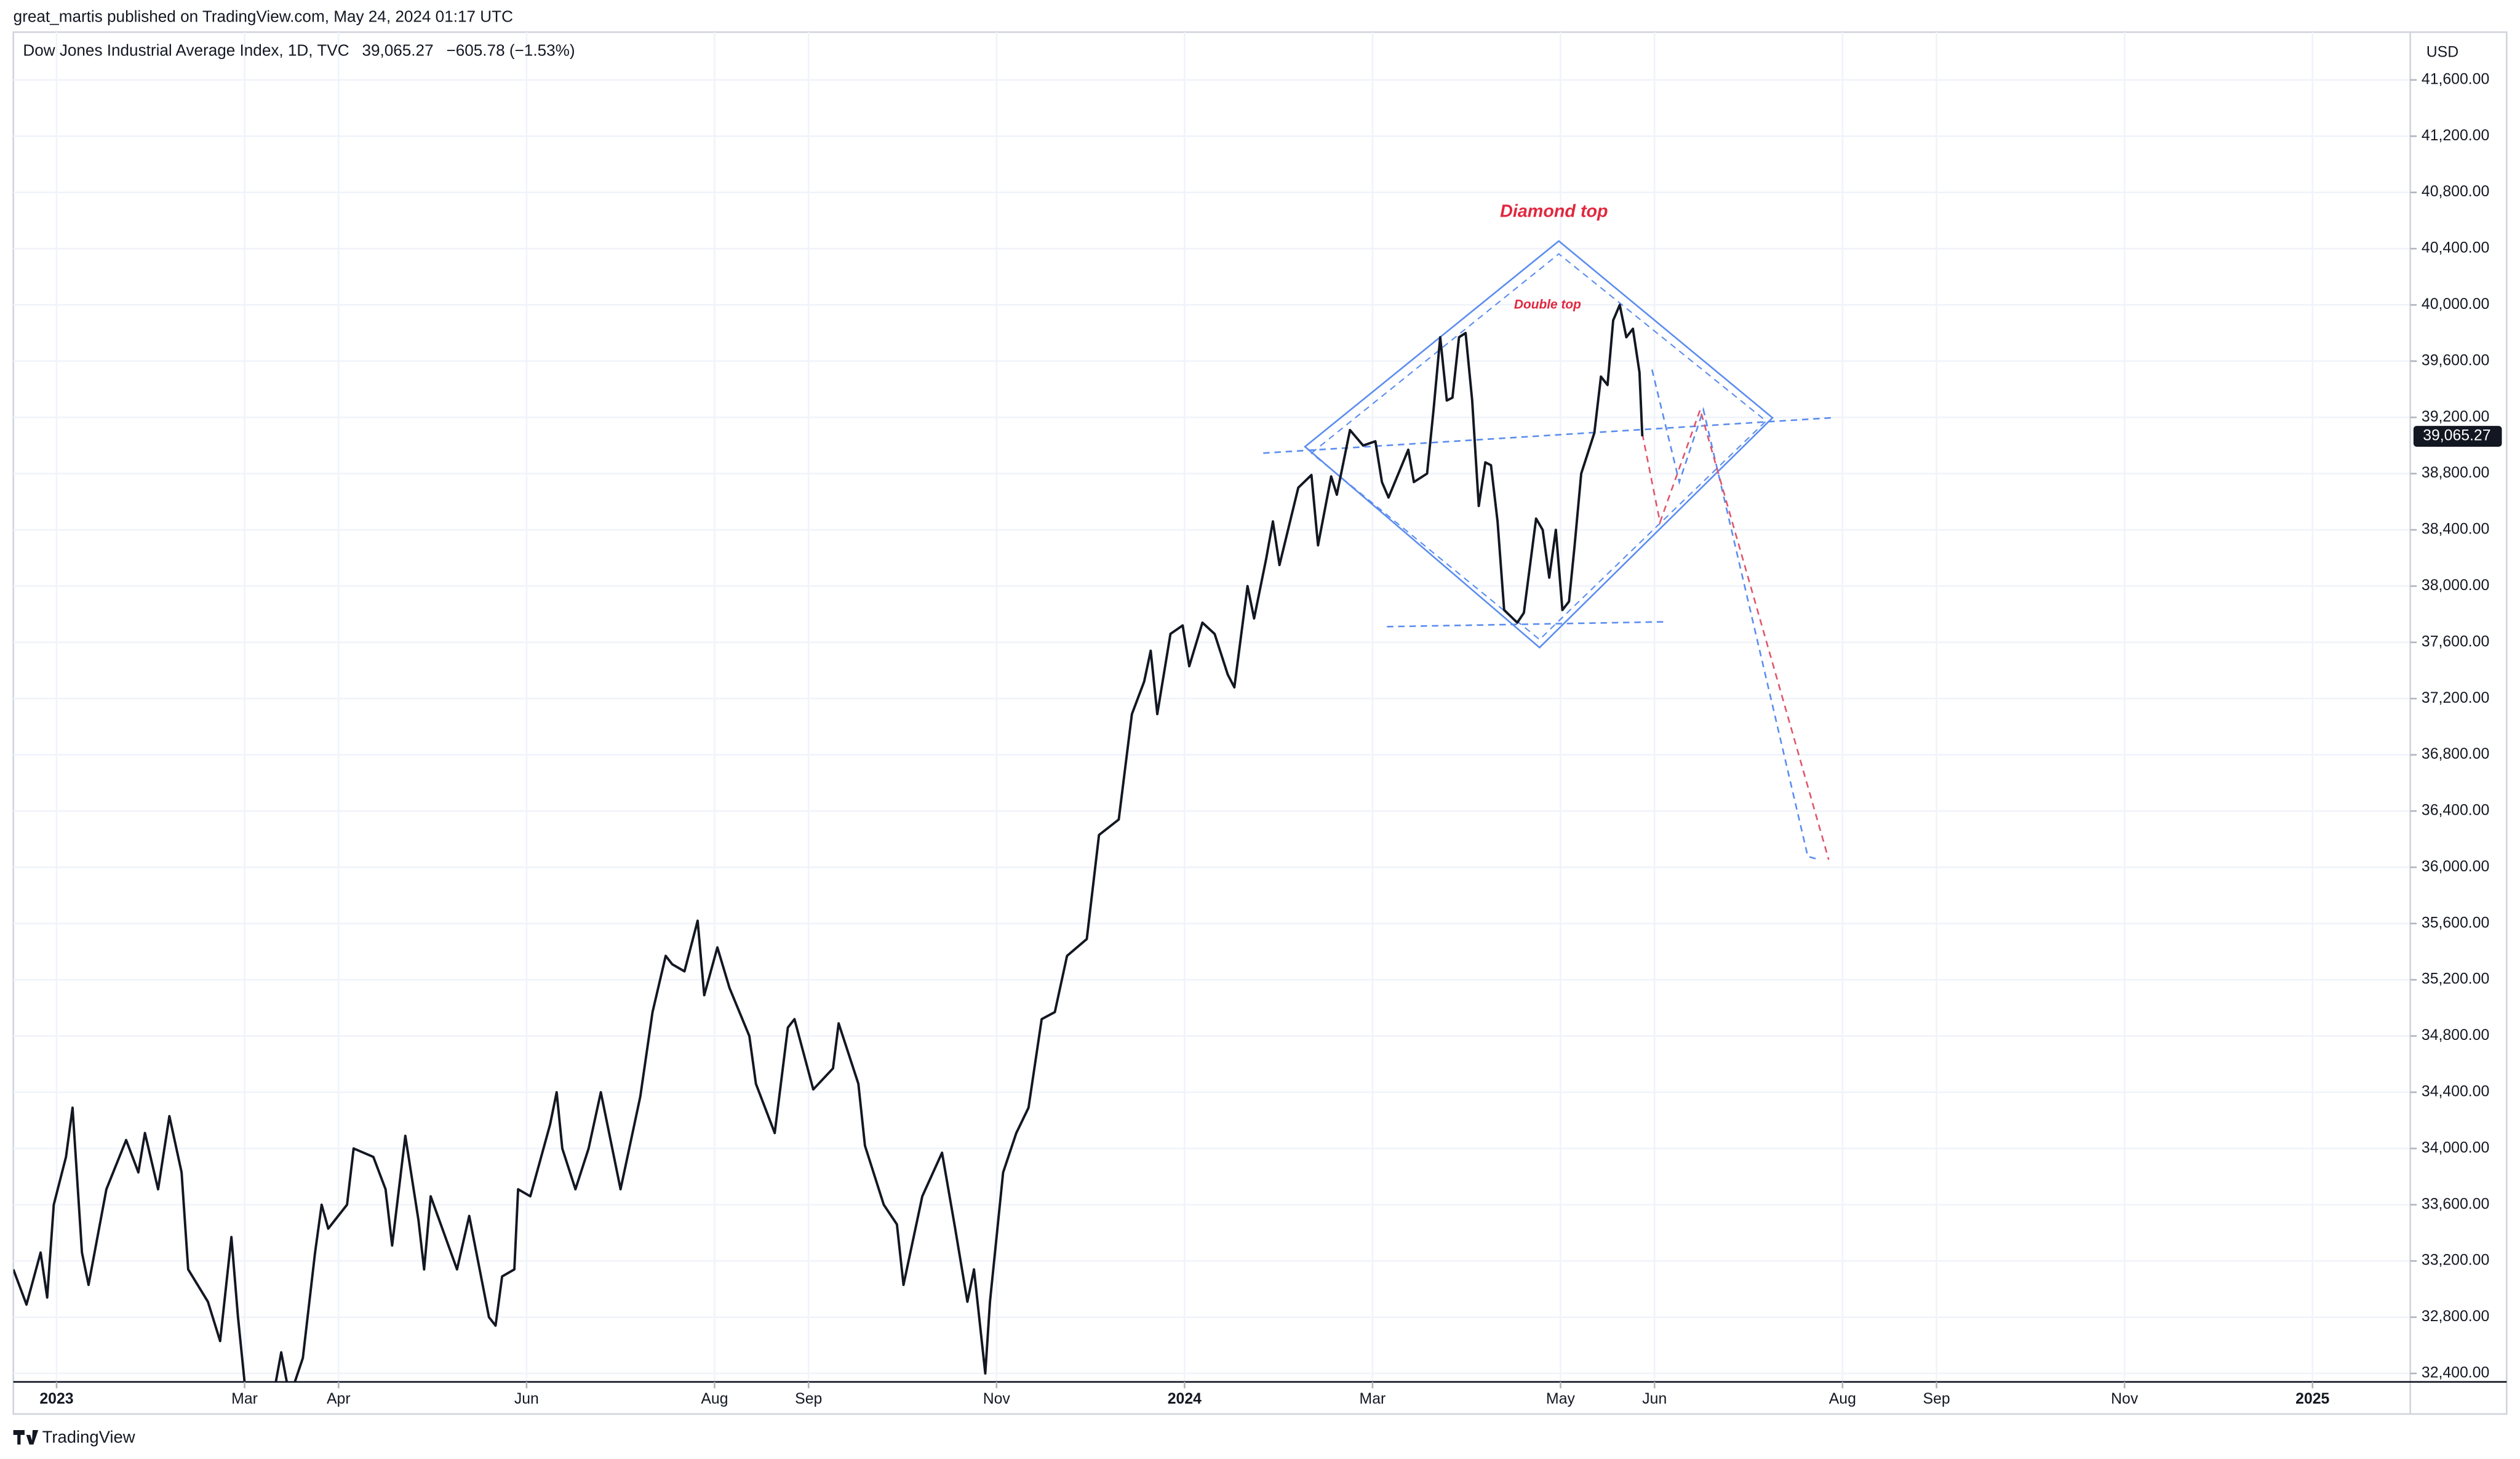 The image size is (2520, 1459). I want to click on drawings, so click(1547, 550).